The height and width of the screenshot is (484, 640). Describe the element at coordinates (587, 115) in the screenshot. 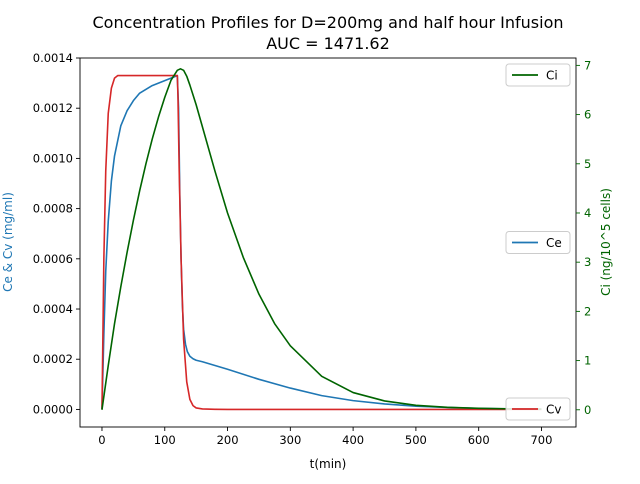

I see `y-right-tick-label: 6` at that location.